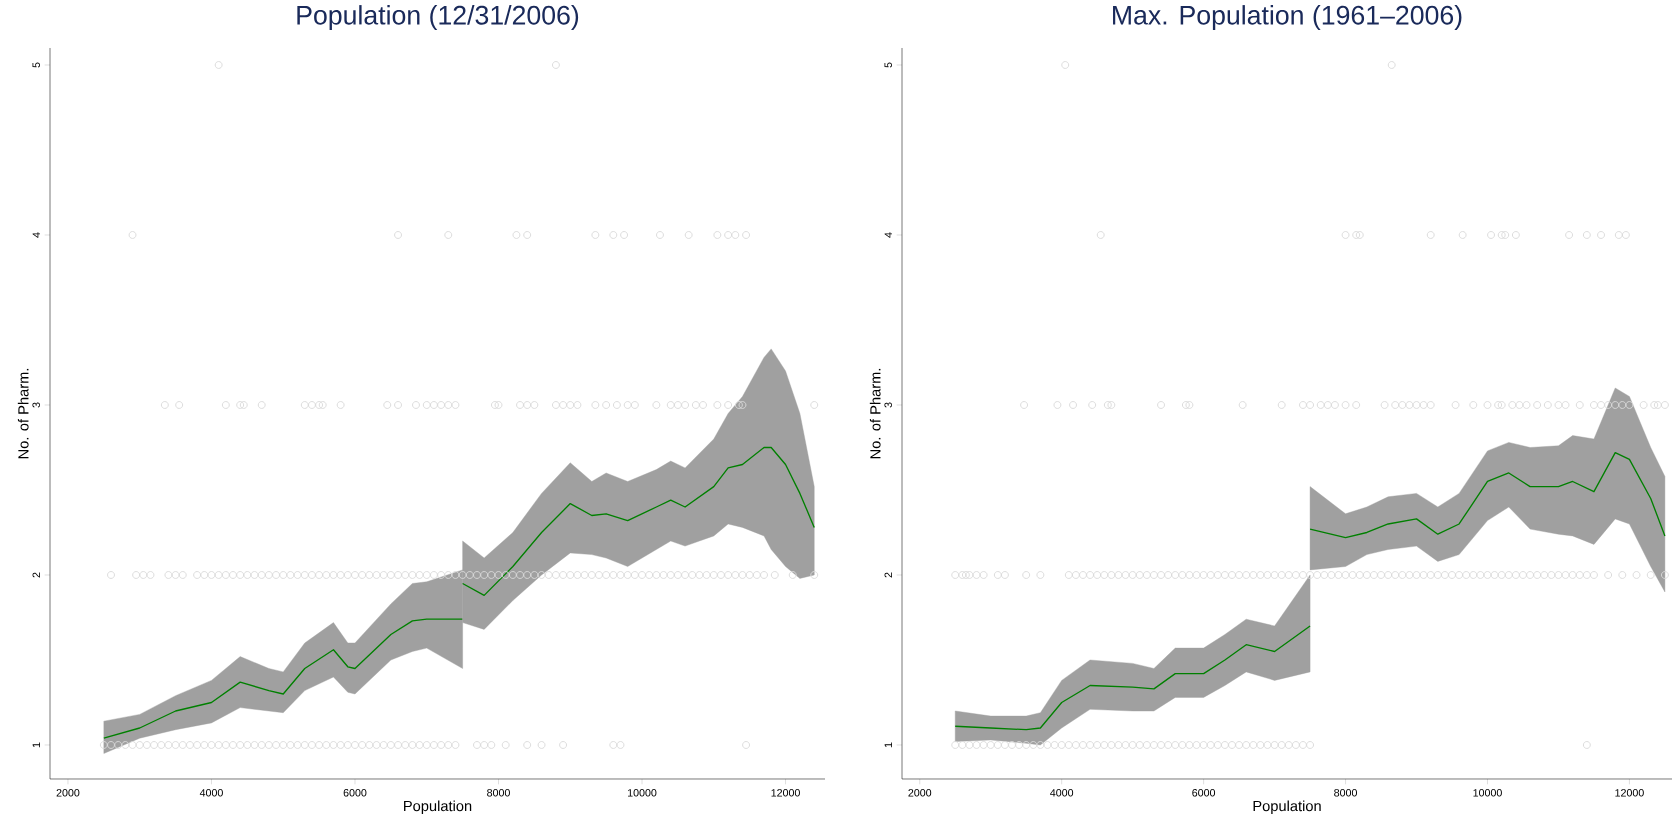 The image size is (1677, 824). Describe the element at coordinates (642, 793) in the screenshot. I see `x-tick-label: 10000` at that location.